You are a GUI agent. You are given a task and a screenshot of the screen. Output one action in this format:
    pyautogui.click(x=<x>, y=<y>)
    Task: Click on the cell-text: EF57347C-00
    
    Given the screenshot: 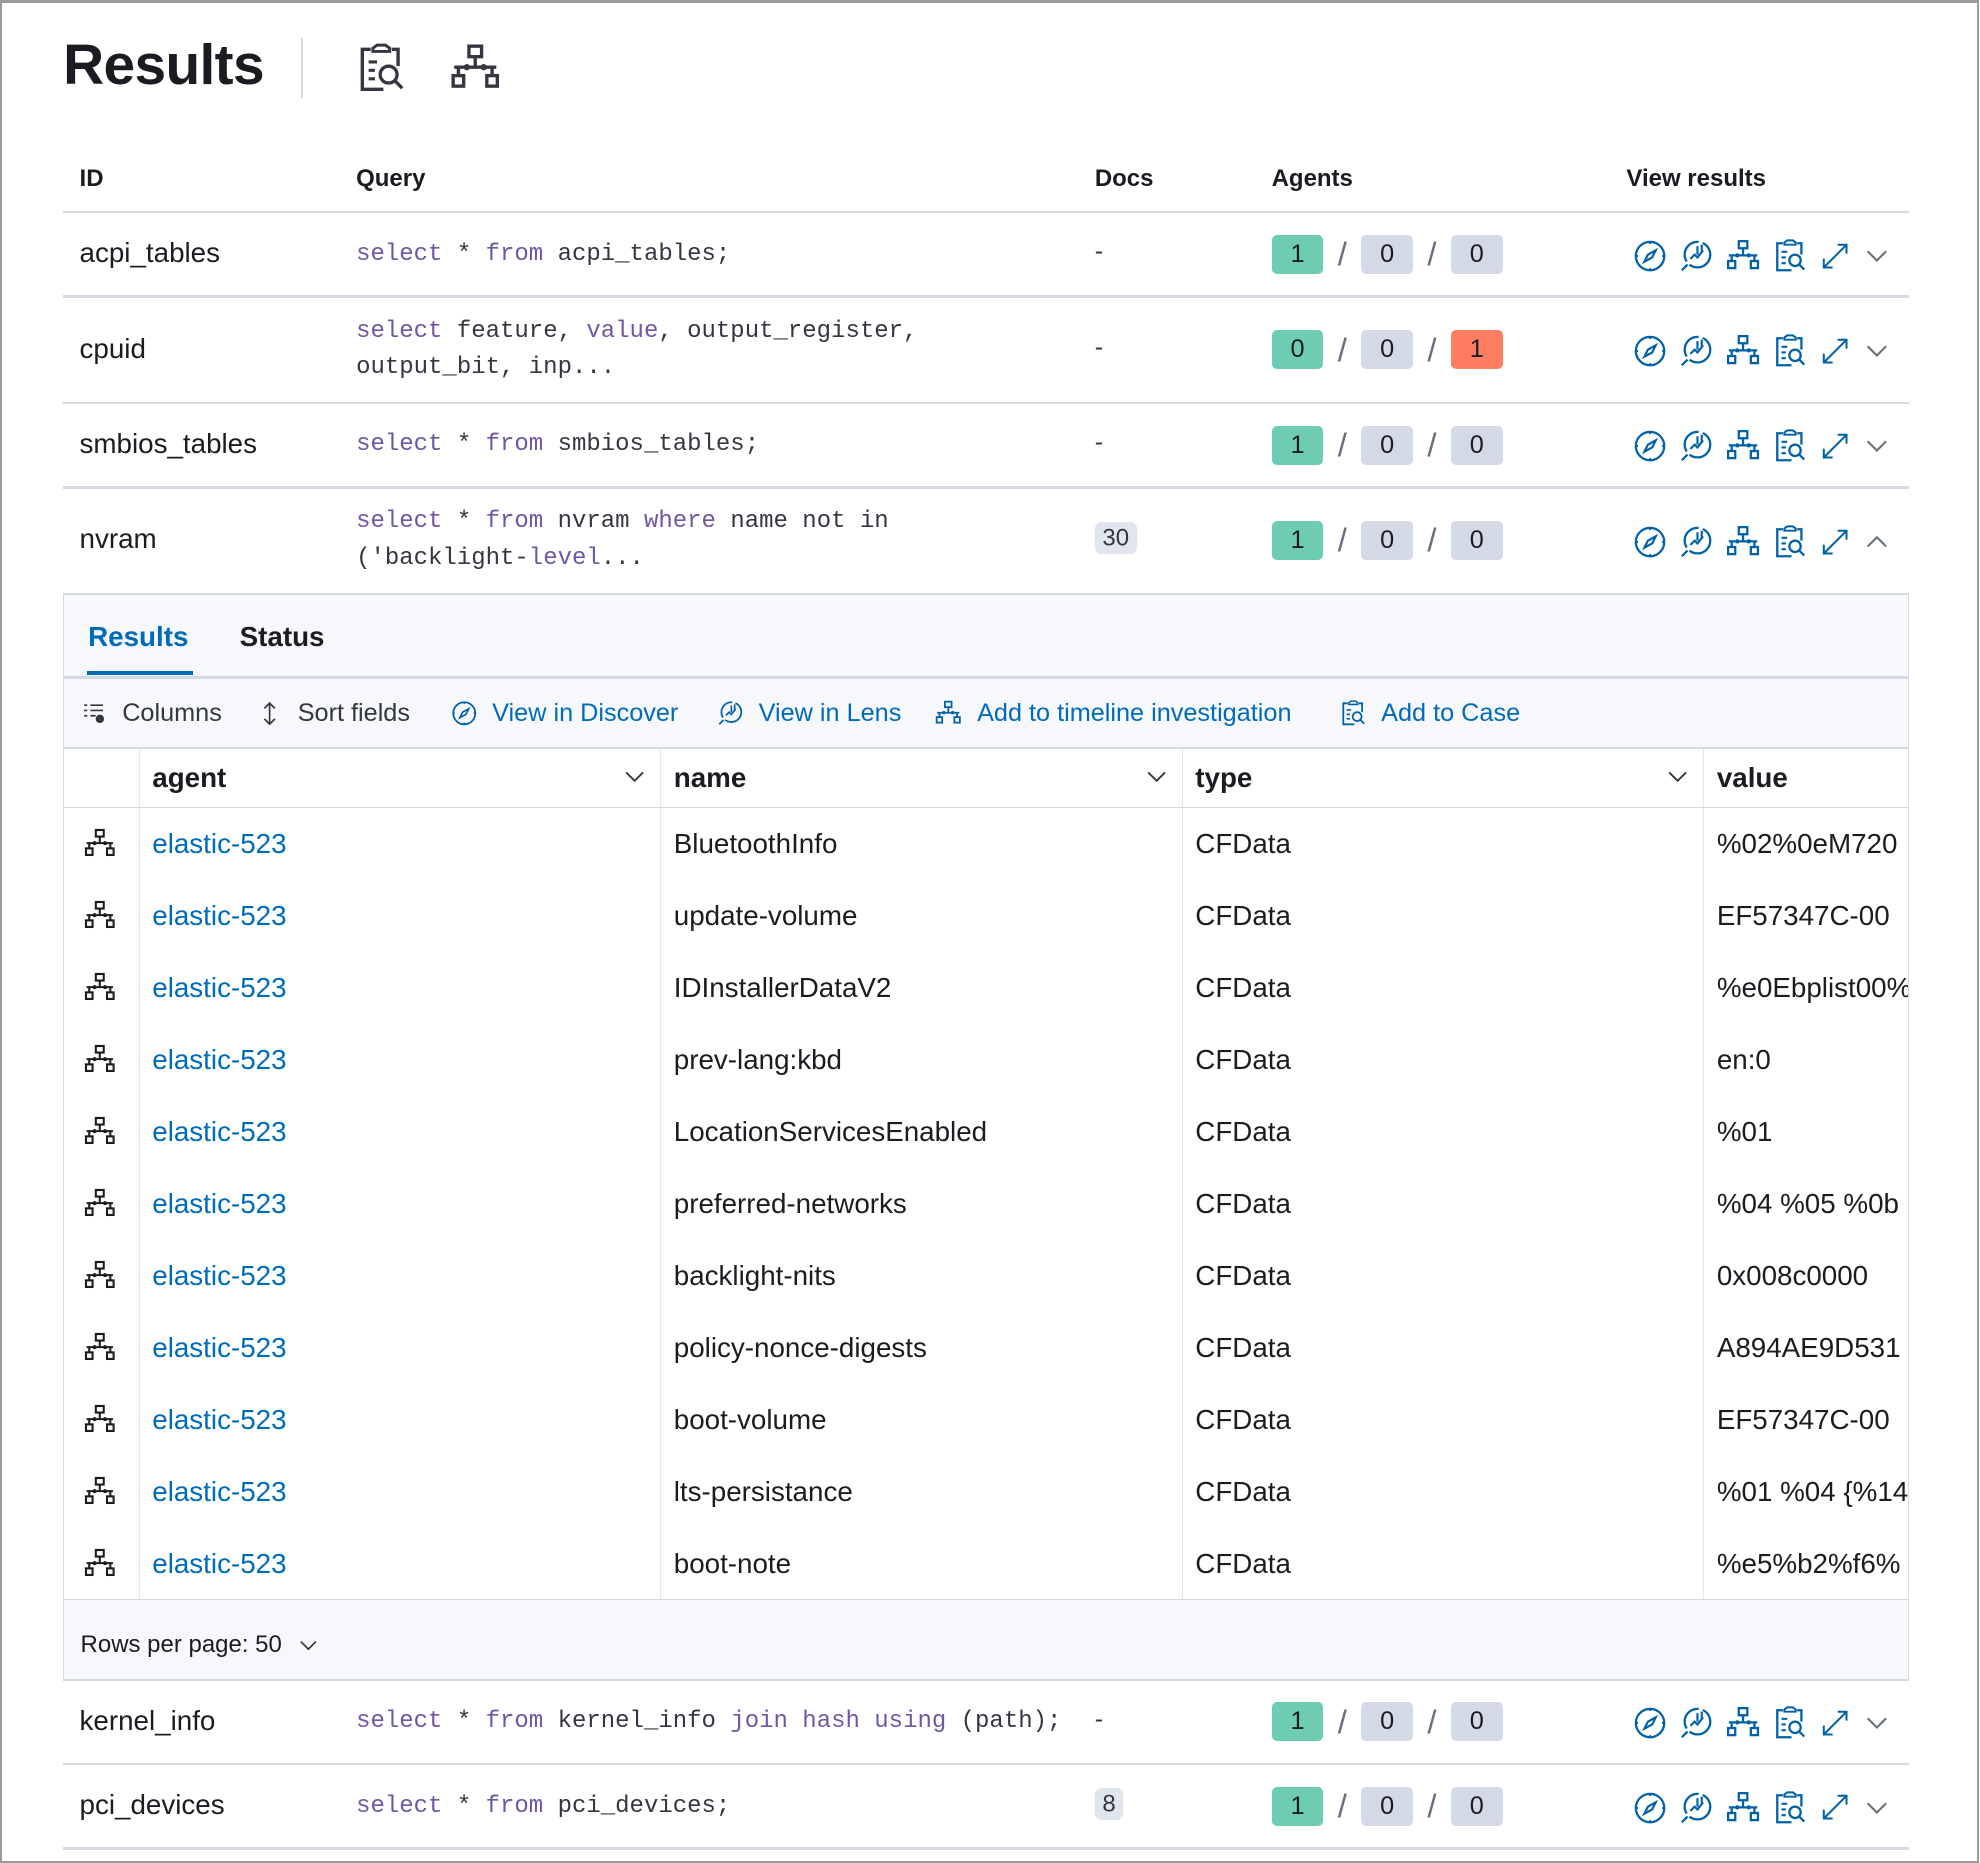 What is the action you would take?
    pyautogui.click(x=1803, y=915)
    